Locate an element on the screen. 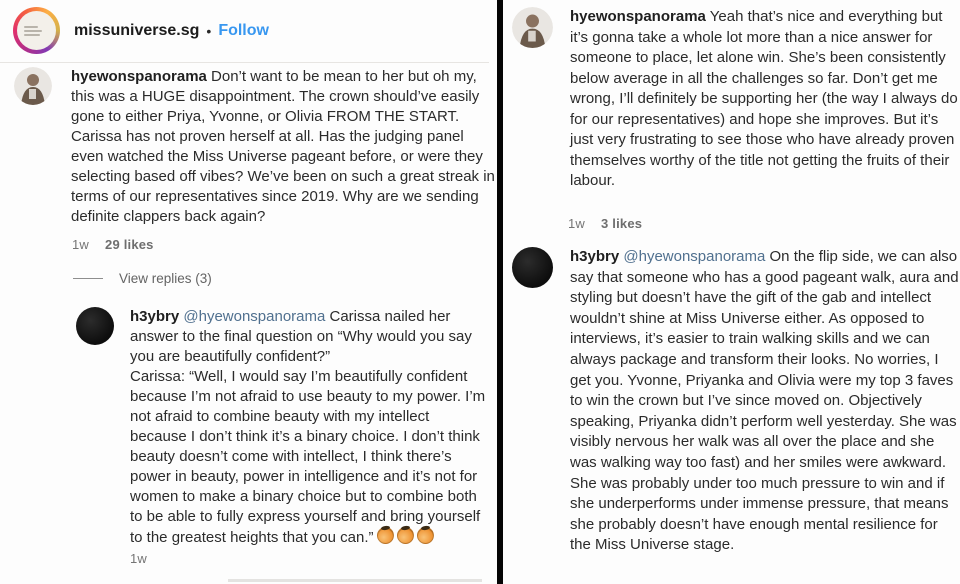 The width and height of the screenshot is (960, 584). post-author-username: missuniverse.sg is located at coordinates (137, 30).